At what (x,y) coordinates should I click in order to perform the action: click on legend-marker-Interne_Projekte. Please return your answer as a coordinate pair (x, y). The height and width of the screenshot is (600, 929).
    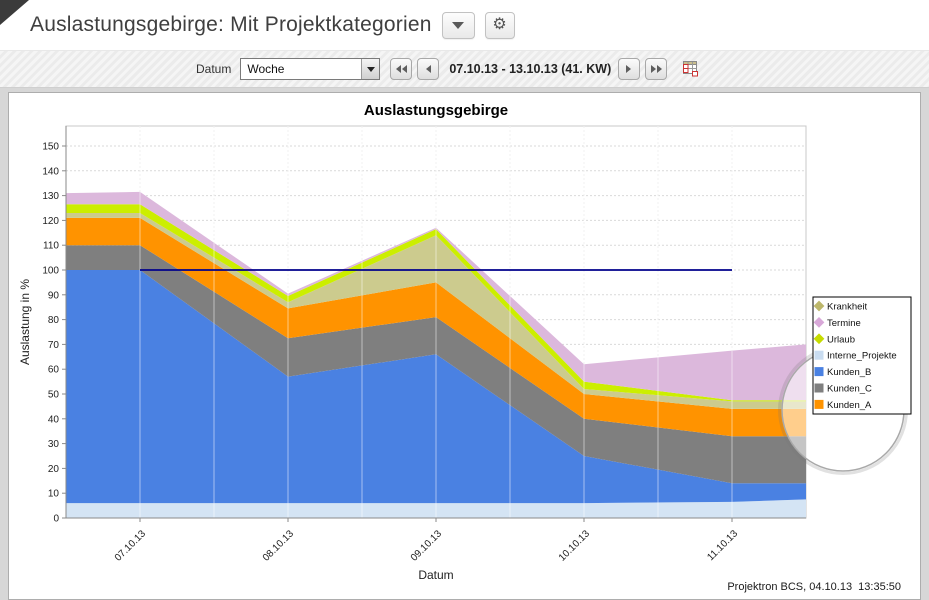
    Looking at the image, I should click on (819, 355).